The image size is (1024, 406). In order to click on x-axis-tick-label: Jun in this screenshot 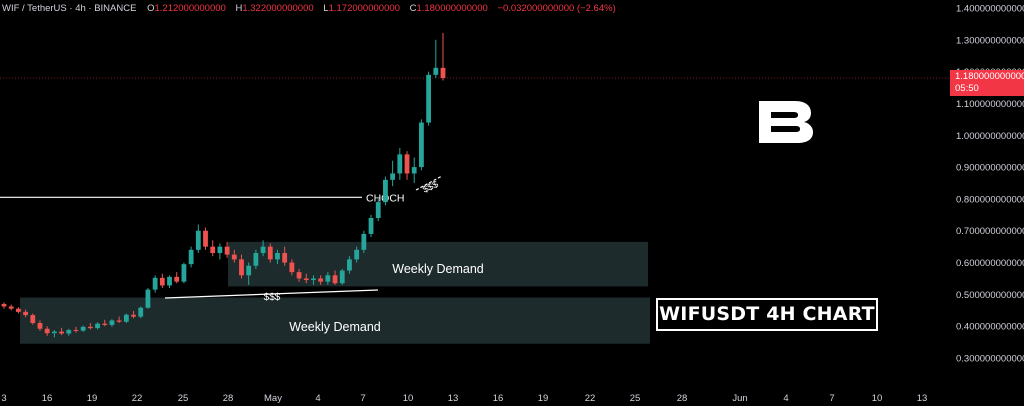, I will do `click(739, 398)`.